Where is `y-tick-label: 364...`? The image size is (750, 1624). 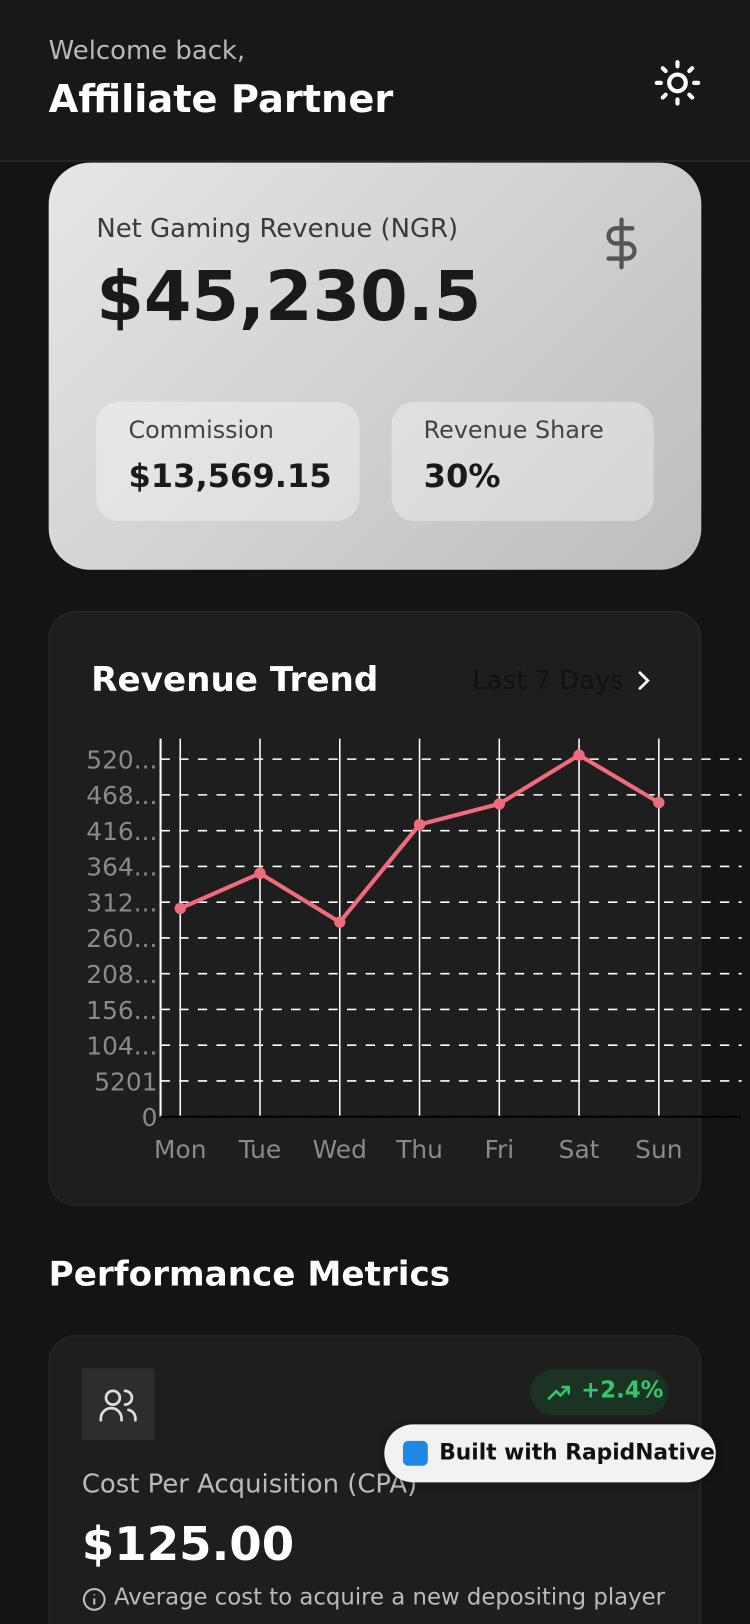 y-tick-label: 364... is located at coordinates (121, 867).